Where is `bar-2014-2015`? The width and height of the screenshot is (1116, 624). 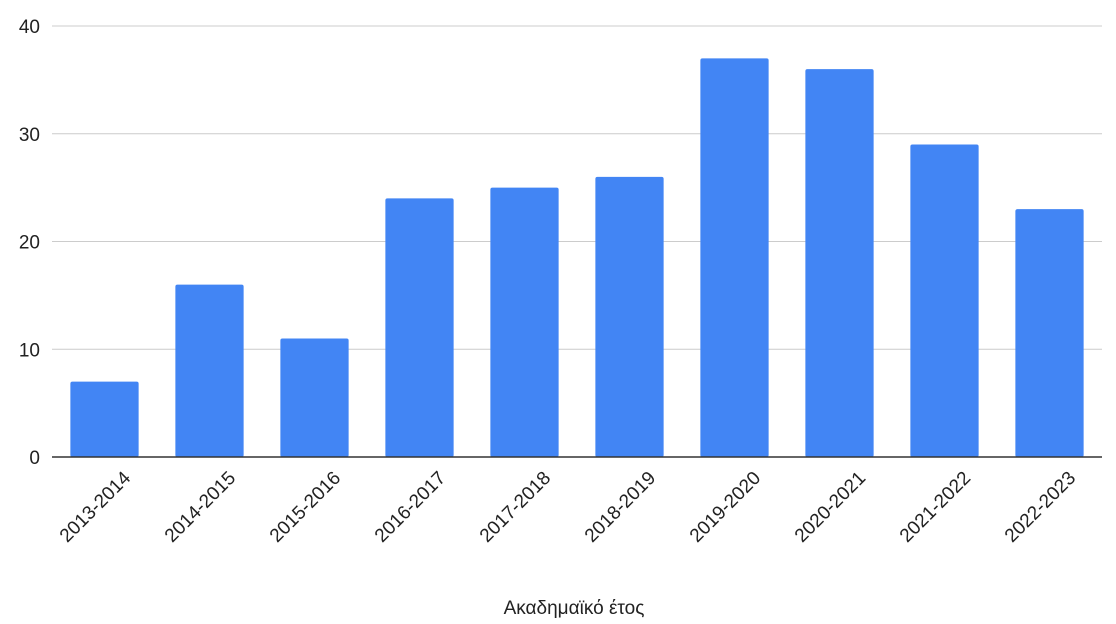
bar-2014-2015 is located at coordinates (209, 370).